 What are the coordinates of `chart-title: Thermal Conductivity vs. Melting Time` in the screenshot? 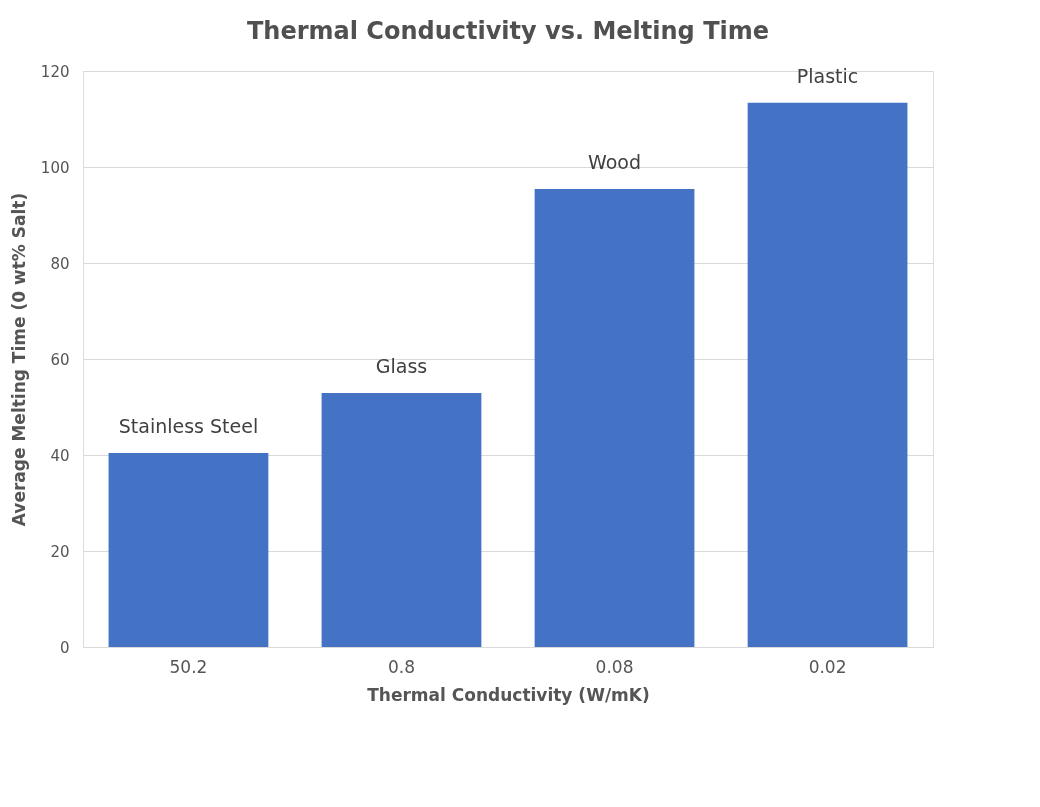 It's located at (508, 31).